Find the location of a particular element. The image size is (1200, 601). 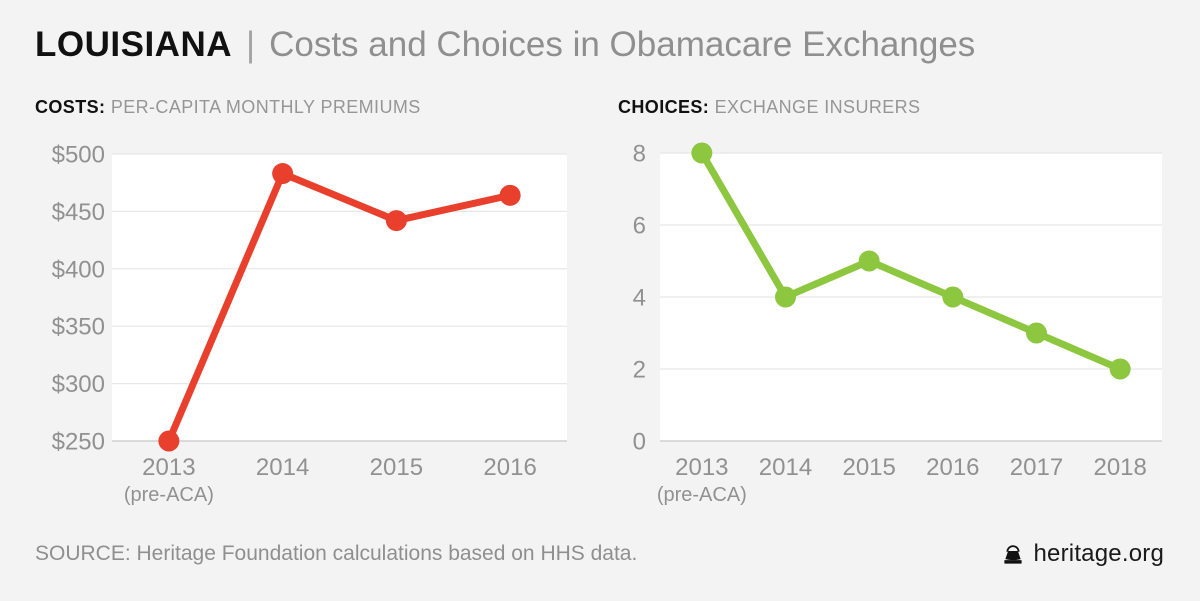

costs-label: COSTS: is located at coordinates (70, 107).